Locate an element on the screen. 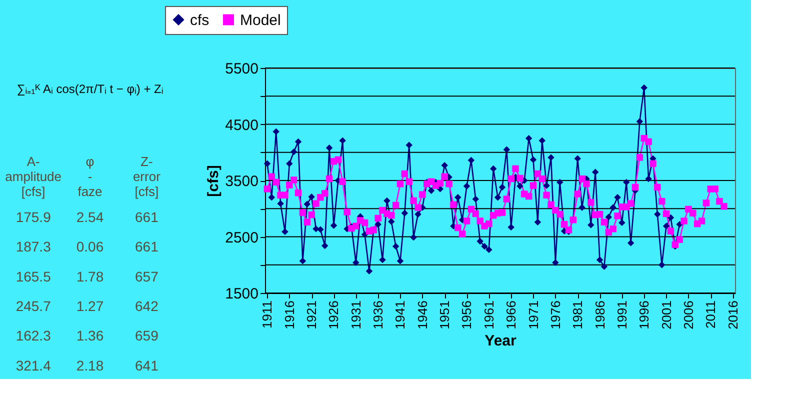  legend-label: Model is located at coordinates (260, 20).